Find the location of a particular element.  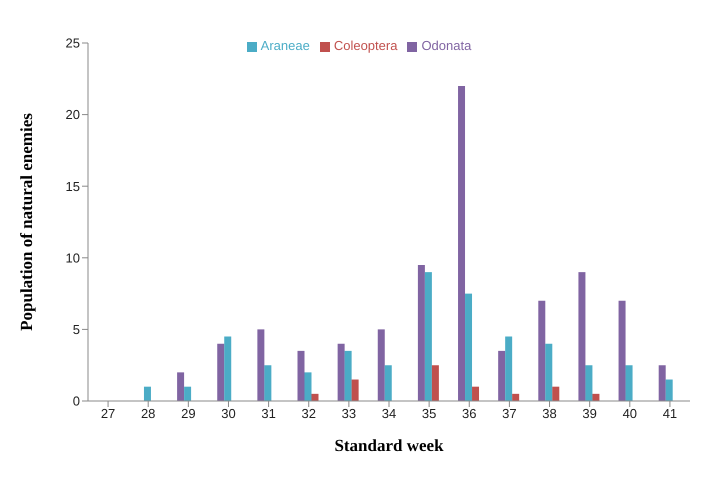

y-tick-label: 5 is located at coordinates (76, 330).